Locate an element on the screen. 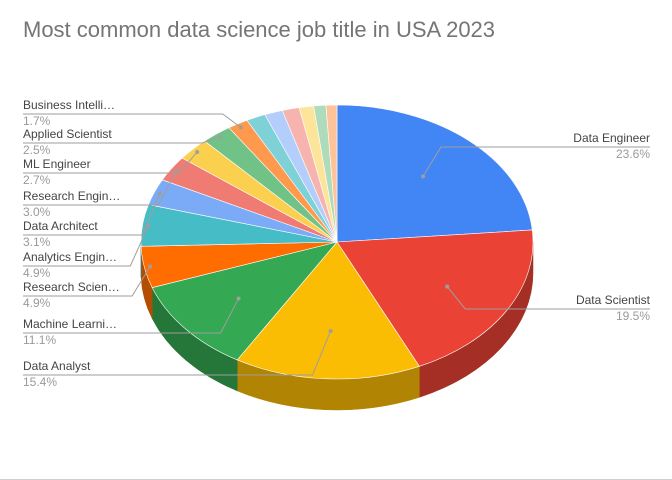 The width and height of the screenshot is (672, 480). slice-percent-6: 3.1% is located at coordinates (37, 242).